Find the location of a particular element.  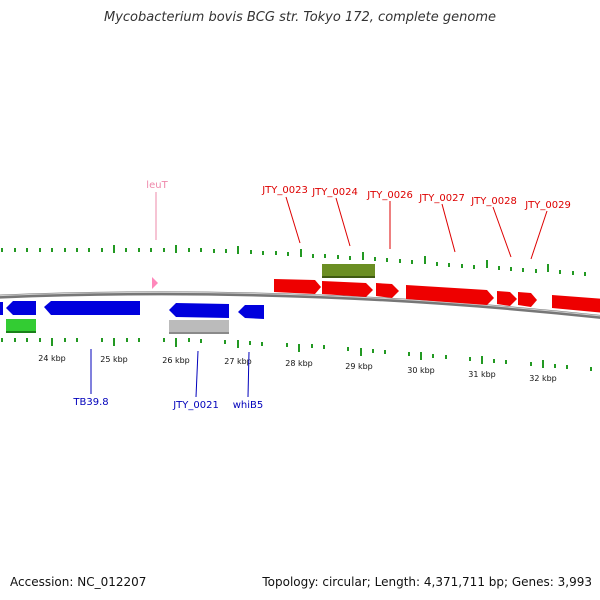

rna-gene-feature is located at coordinates (21, 325).